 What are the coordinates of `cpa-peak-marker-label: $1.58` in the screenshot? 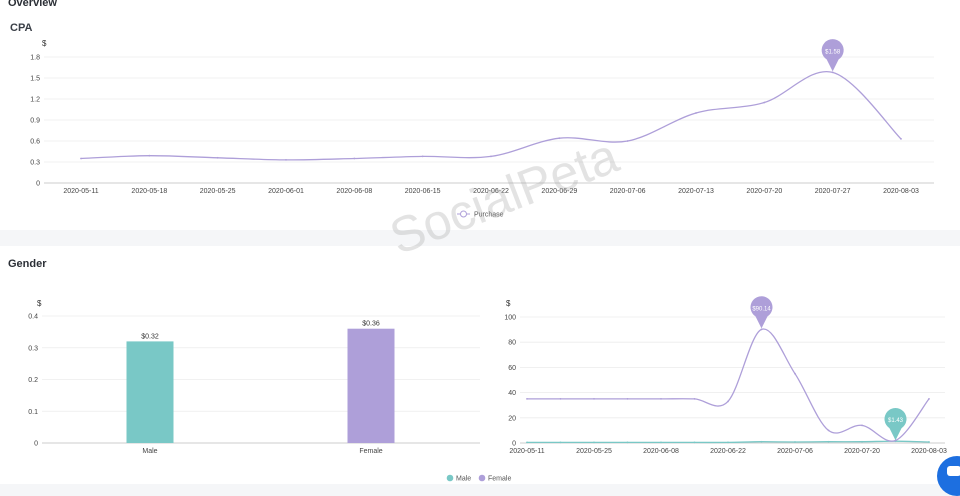 It's located at (833, 52).